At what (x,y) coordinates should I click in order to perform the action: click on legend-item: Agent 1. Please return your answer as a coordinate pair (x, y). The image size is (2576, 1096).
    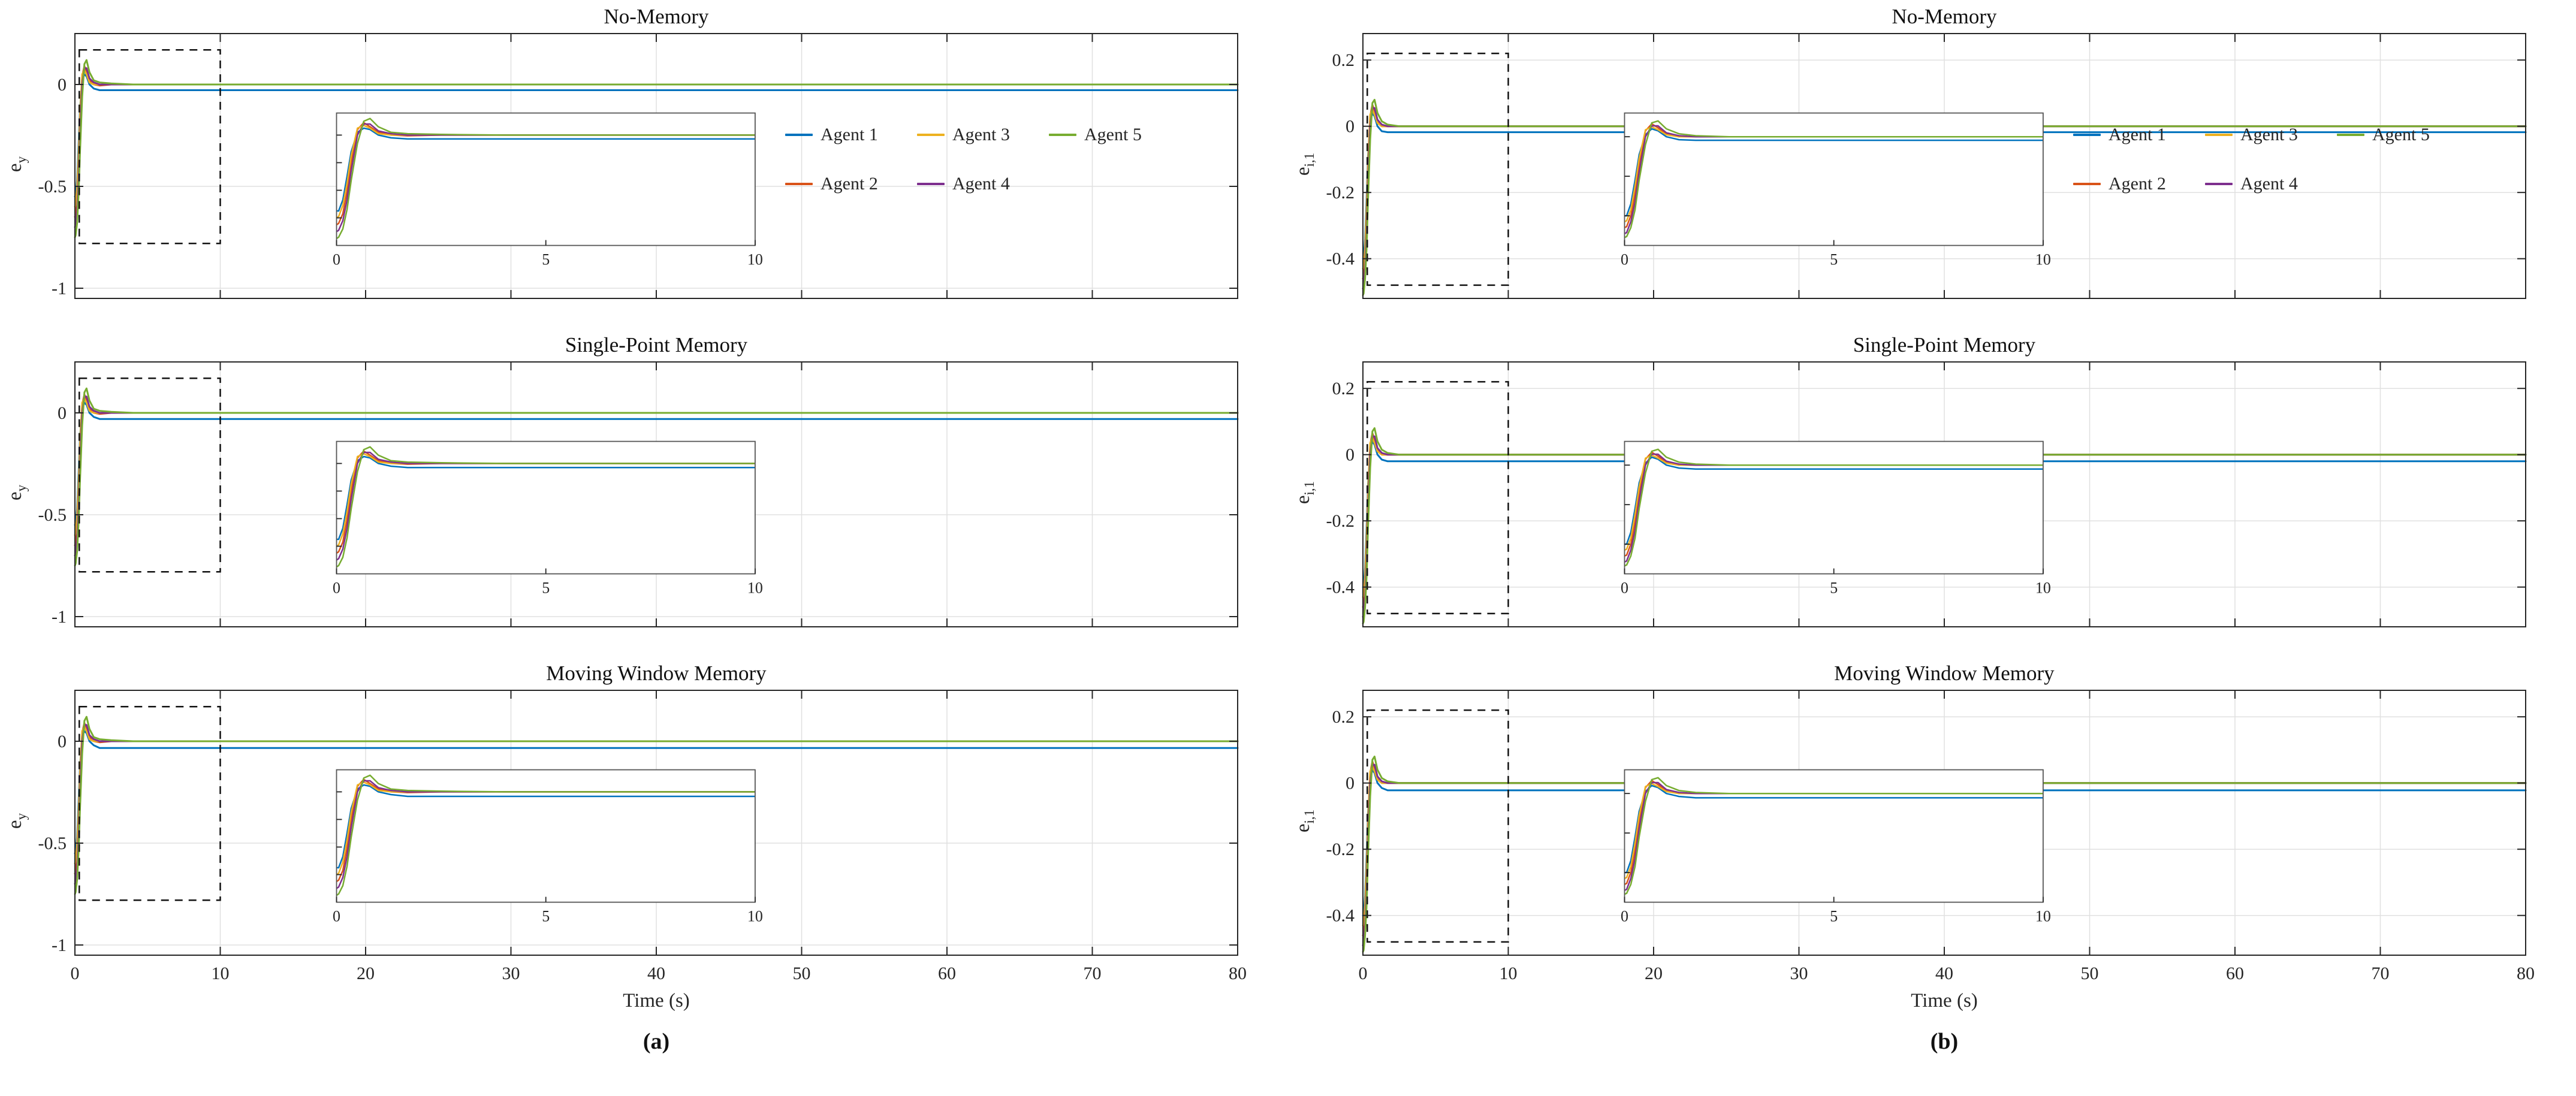
    Looking at the image, I should click on (851, 135).